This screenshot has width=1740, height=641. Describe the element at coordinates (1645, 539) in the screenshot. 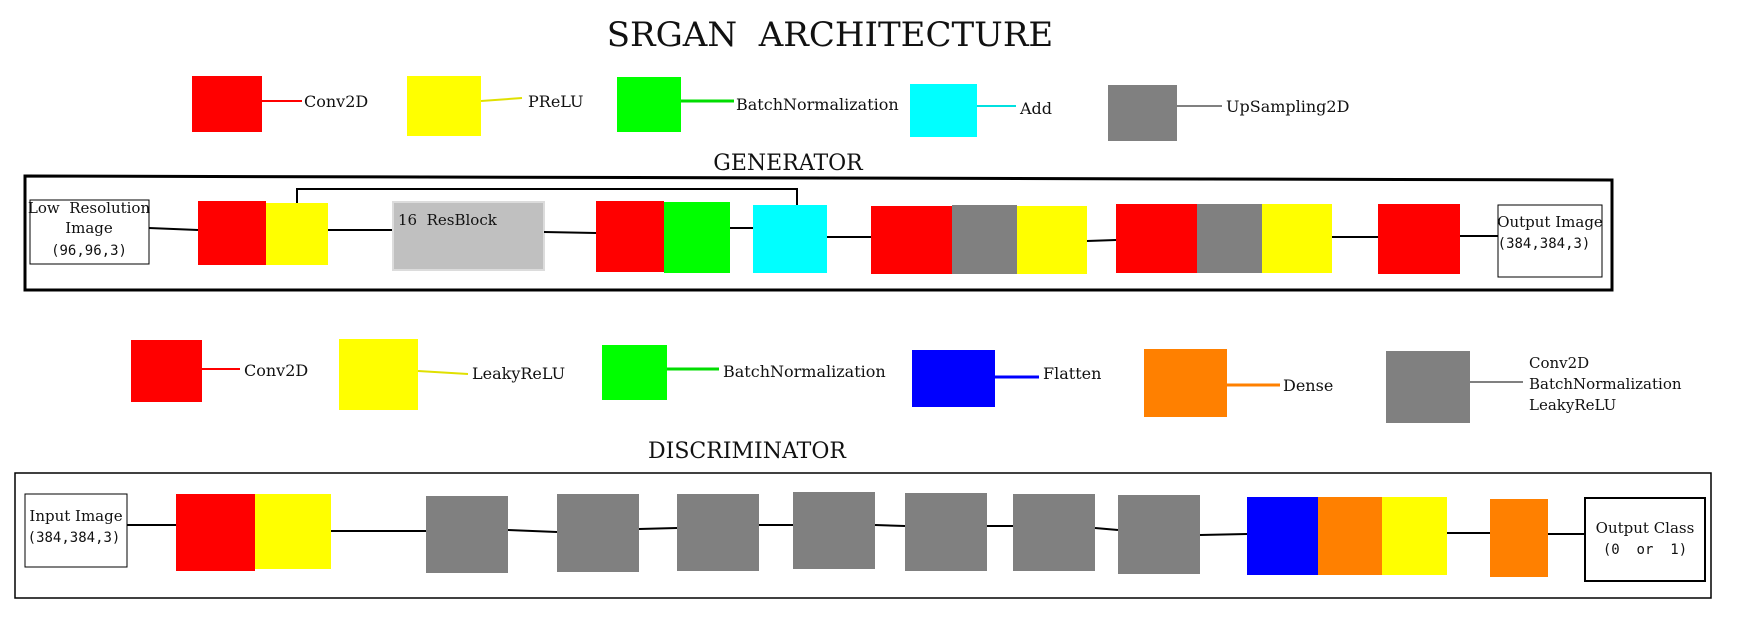

I see `discriminator-output-box` at that location.